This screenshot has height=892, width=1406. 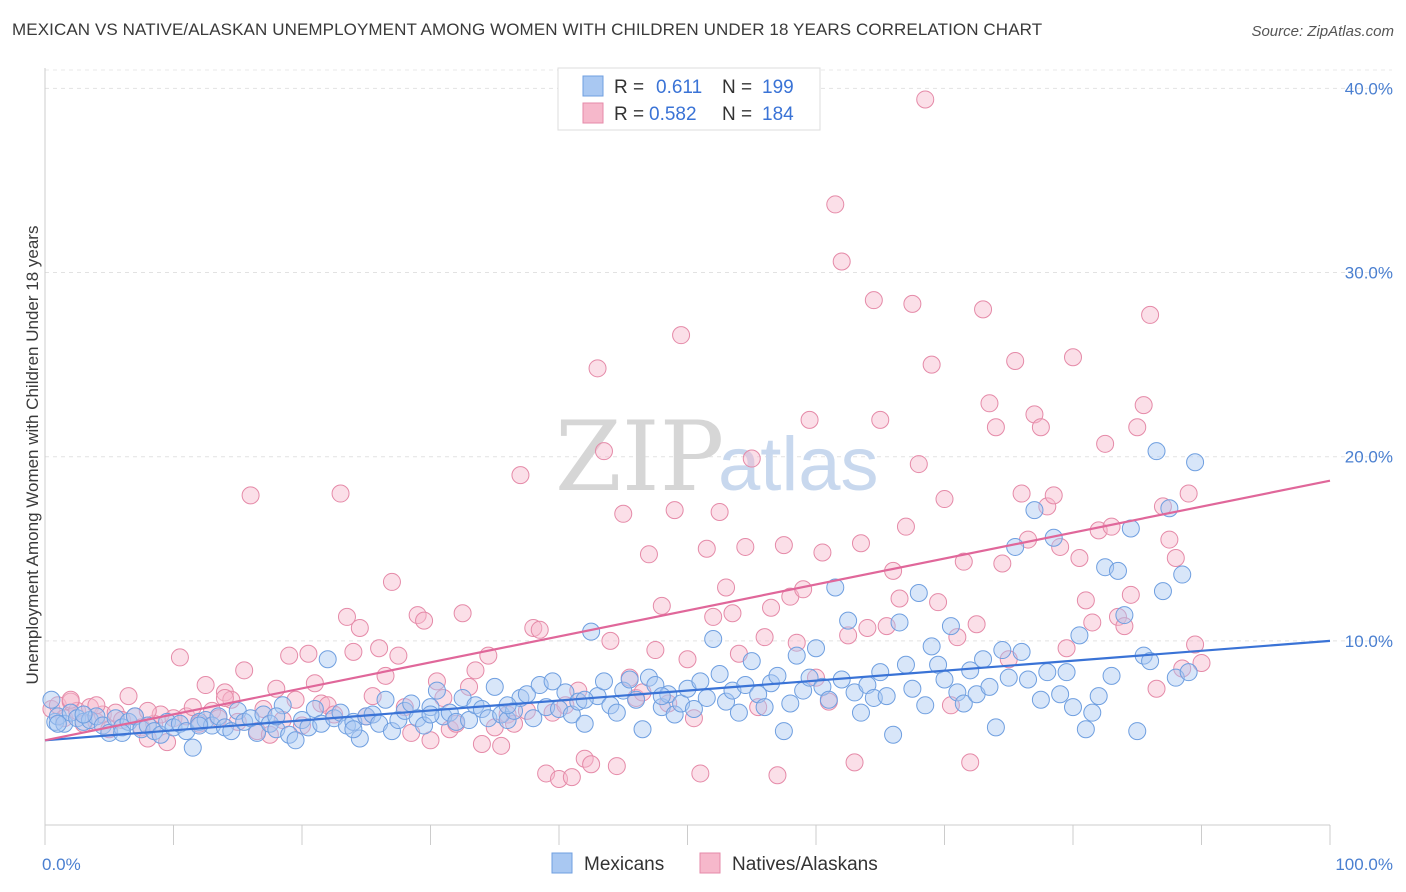 What do you see at coordinates (805, 864) in the screenshot?
I see `bottom-legend-label: Natives/Alaskans` at bounding box center [805, 864].